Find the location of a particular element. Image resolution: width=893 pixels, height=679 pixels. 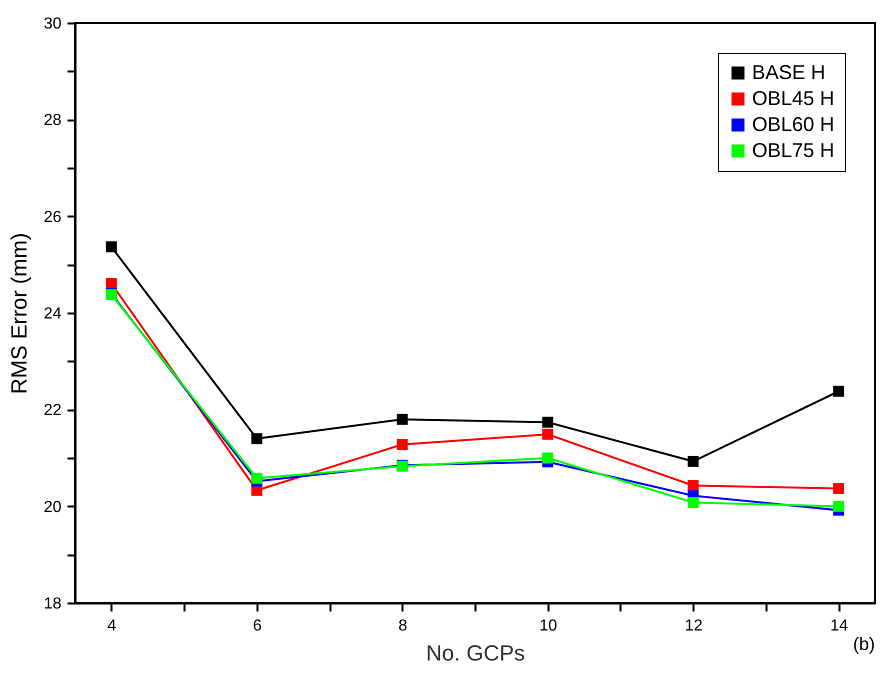

x-tick-label: 14 is located at coordinates (839, 626).